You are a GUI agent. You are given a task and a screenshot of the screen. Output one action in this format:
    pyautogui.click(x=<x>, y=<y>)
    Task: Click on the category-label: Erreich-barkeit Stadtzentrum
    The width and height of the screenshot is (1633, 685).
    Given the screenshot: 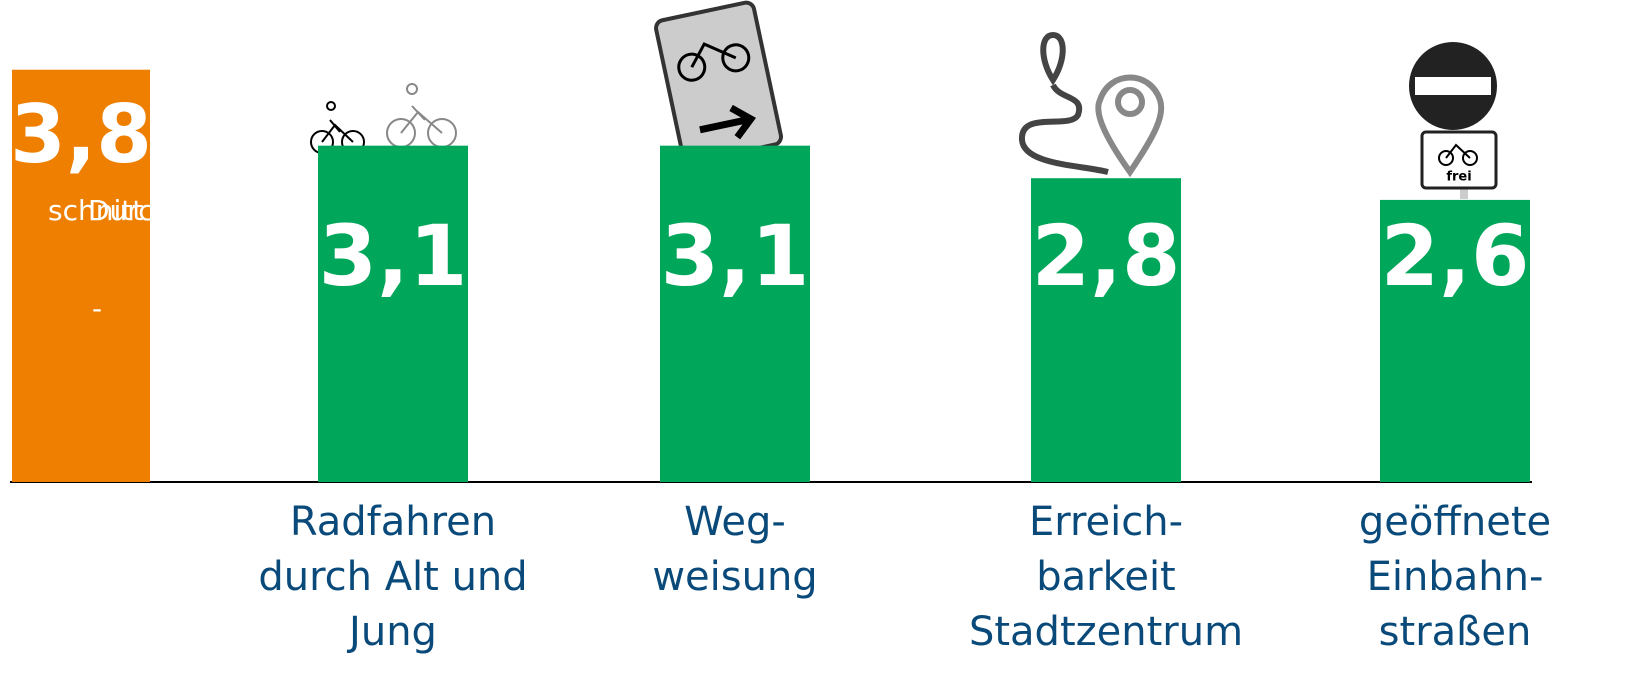 What is the action you would take?
    pyautogui.click(x=1106, y=577)
    